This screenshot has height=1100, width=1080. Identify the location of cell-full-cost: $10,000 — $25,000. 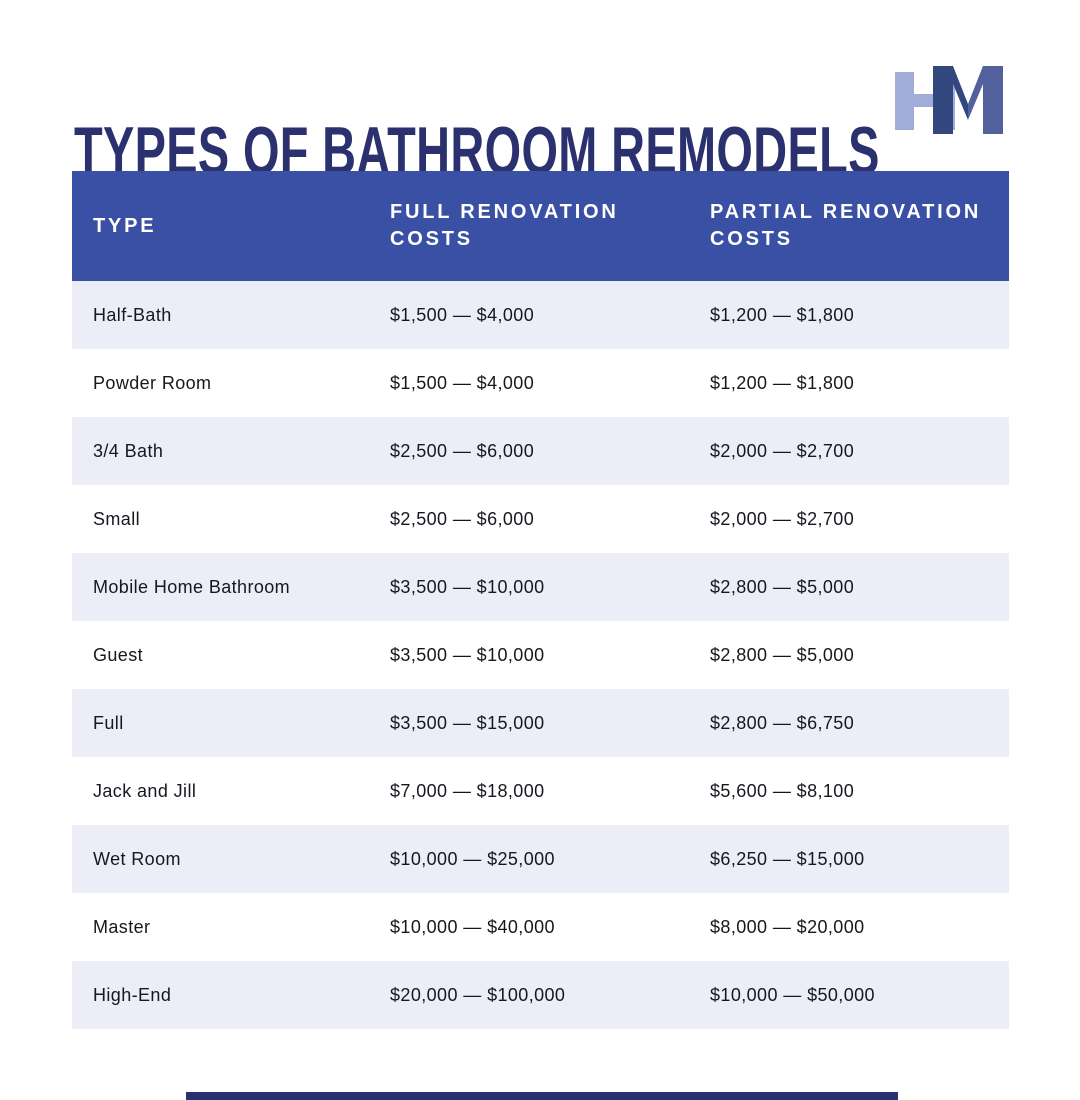
(472, 858).